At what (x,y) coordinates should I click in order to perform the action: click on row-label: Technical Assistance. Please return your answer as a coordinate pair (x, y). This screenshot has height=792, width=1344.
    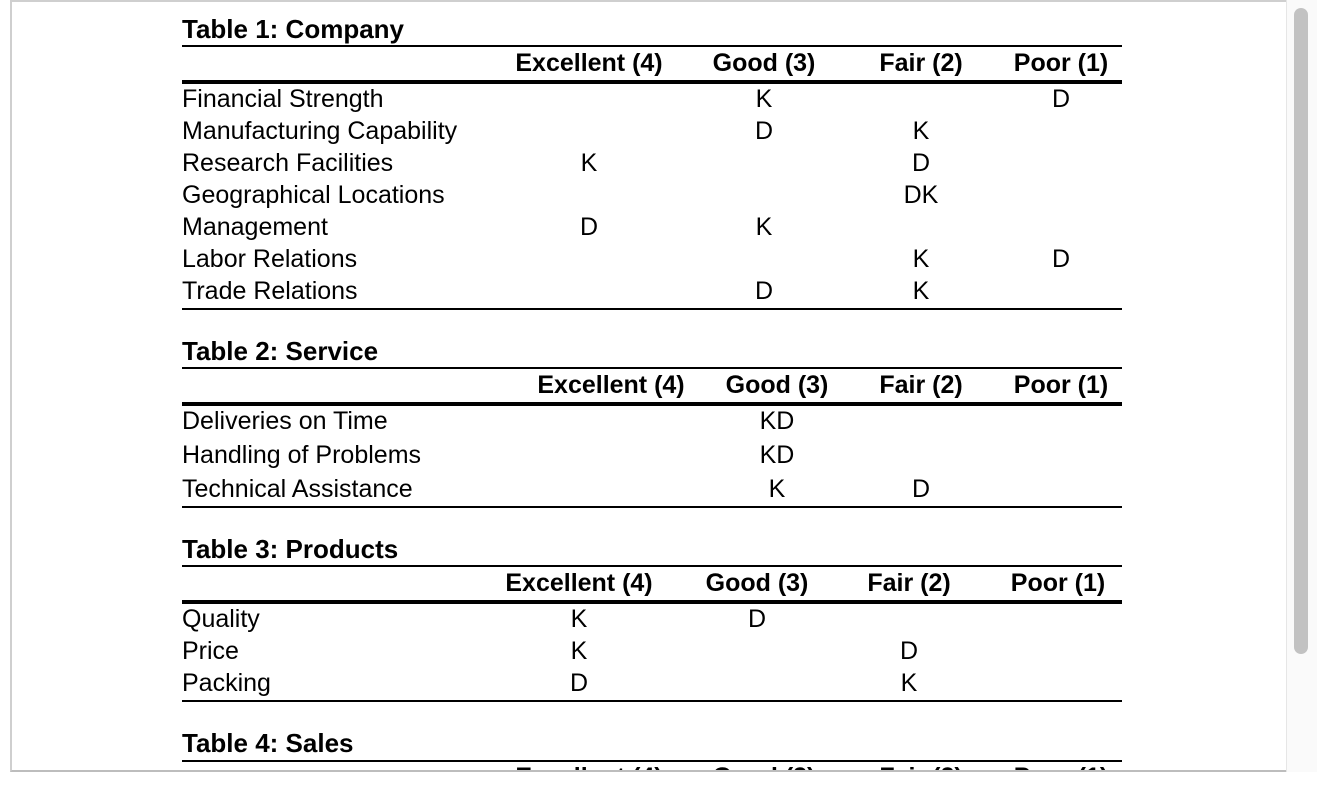
    Looking at the image, I should click on (297, 489).